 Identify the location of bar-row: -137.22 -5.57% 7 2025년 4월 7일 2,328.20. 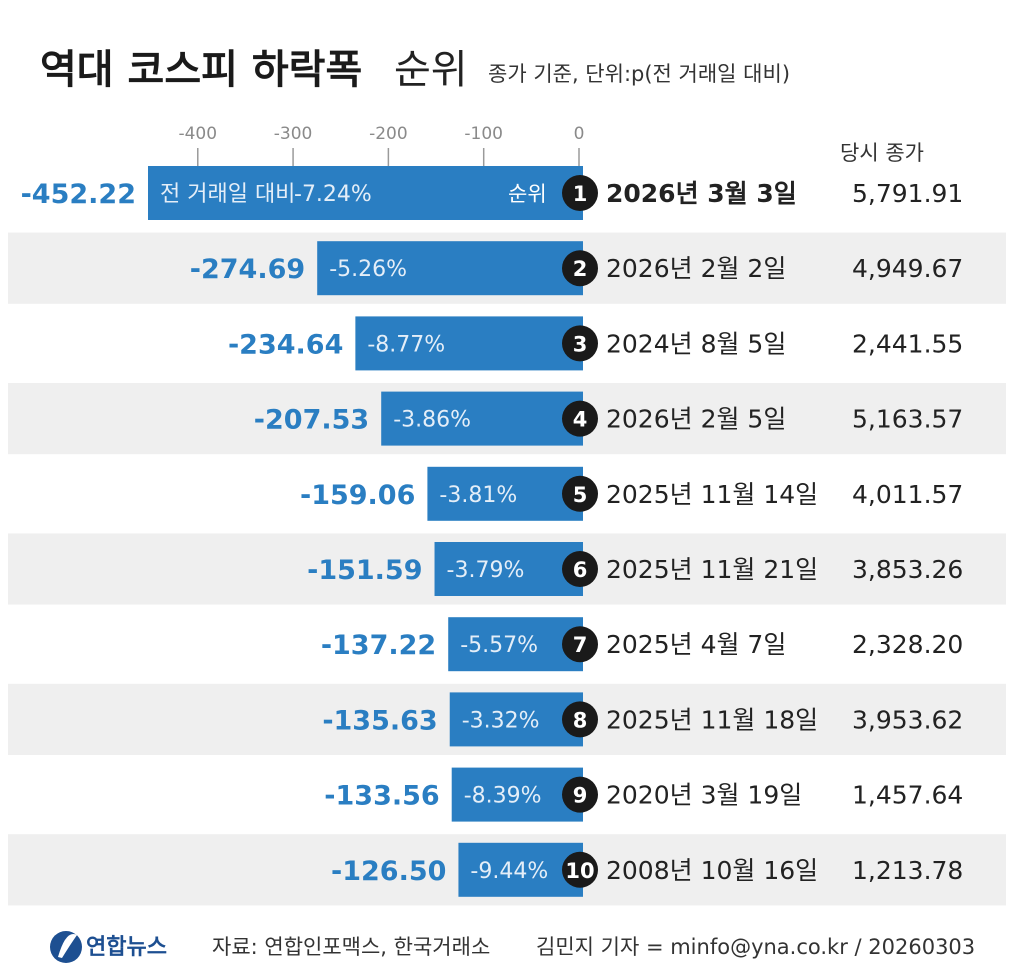
(642, 644).